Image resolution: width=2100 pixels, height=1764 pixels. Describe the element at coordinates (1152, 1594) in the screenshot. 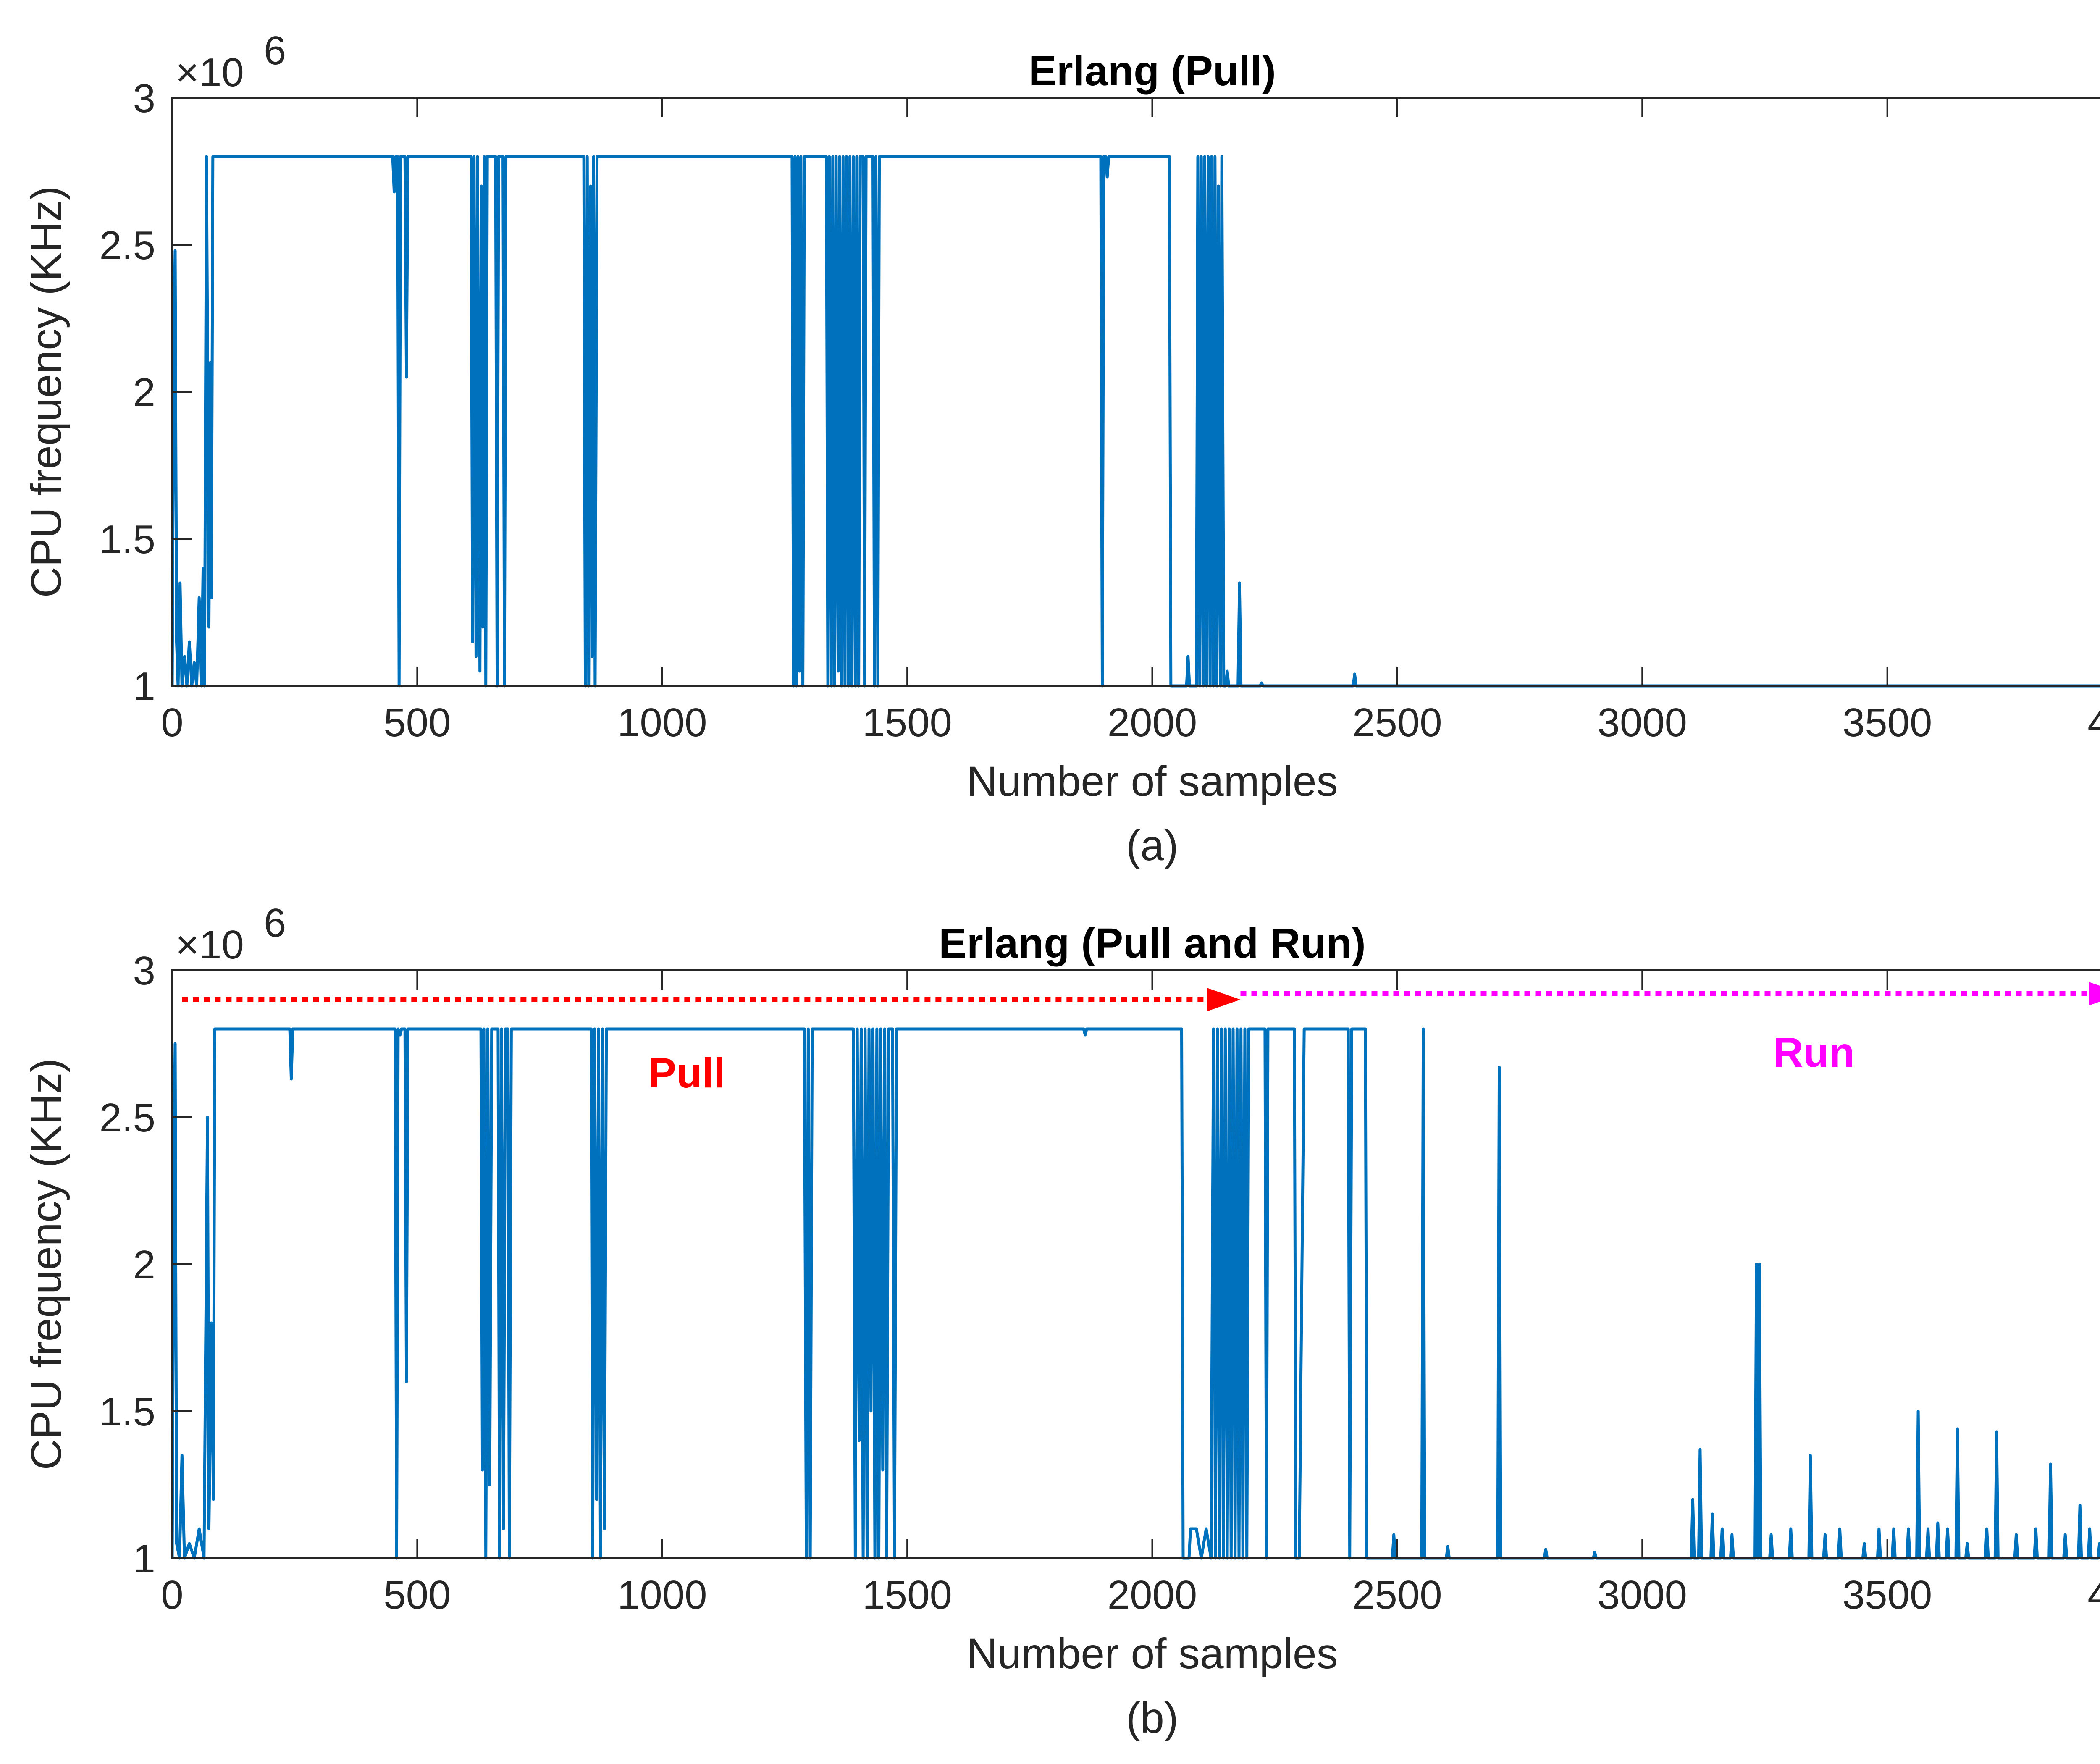

I see `x-tick-label-b-4: 2000` at that location.